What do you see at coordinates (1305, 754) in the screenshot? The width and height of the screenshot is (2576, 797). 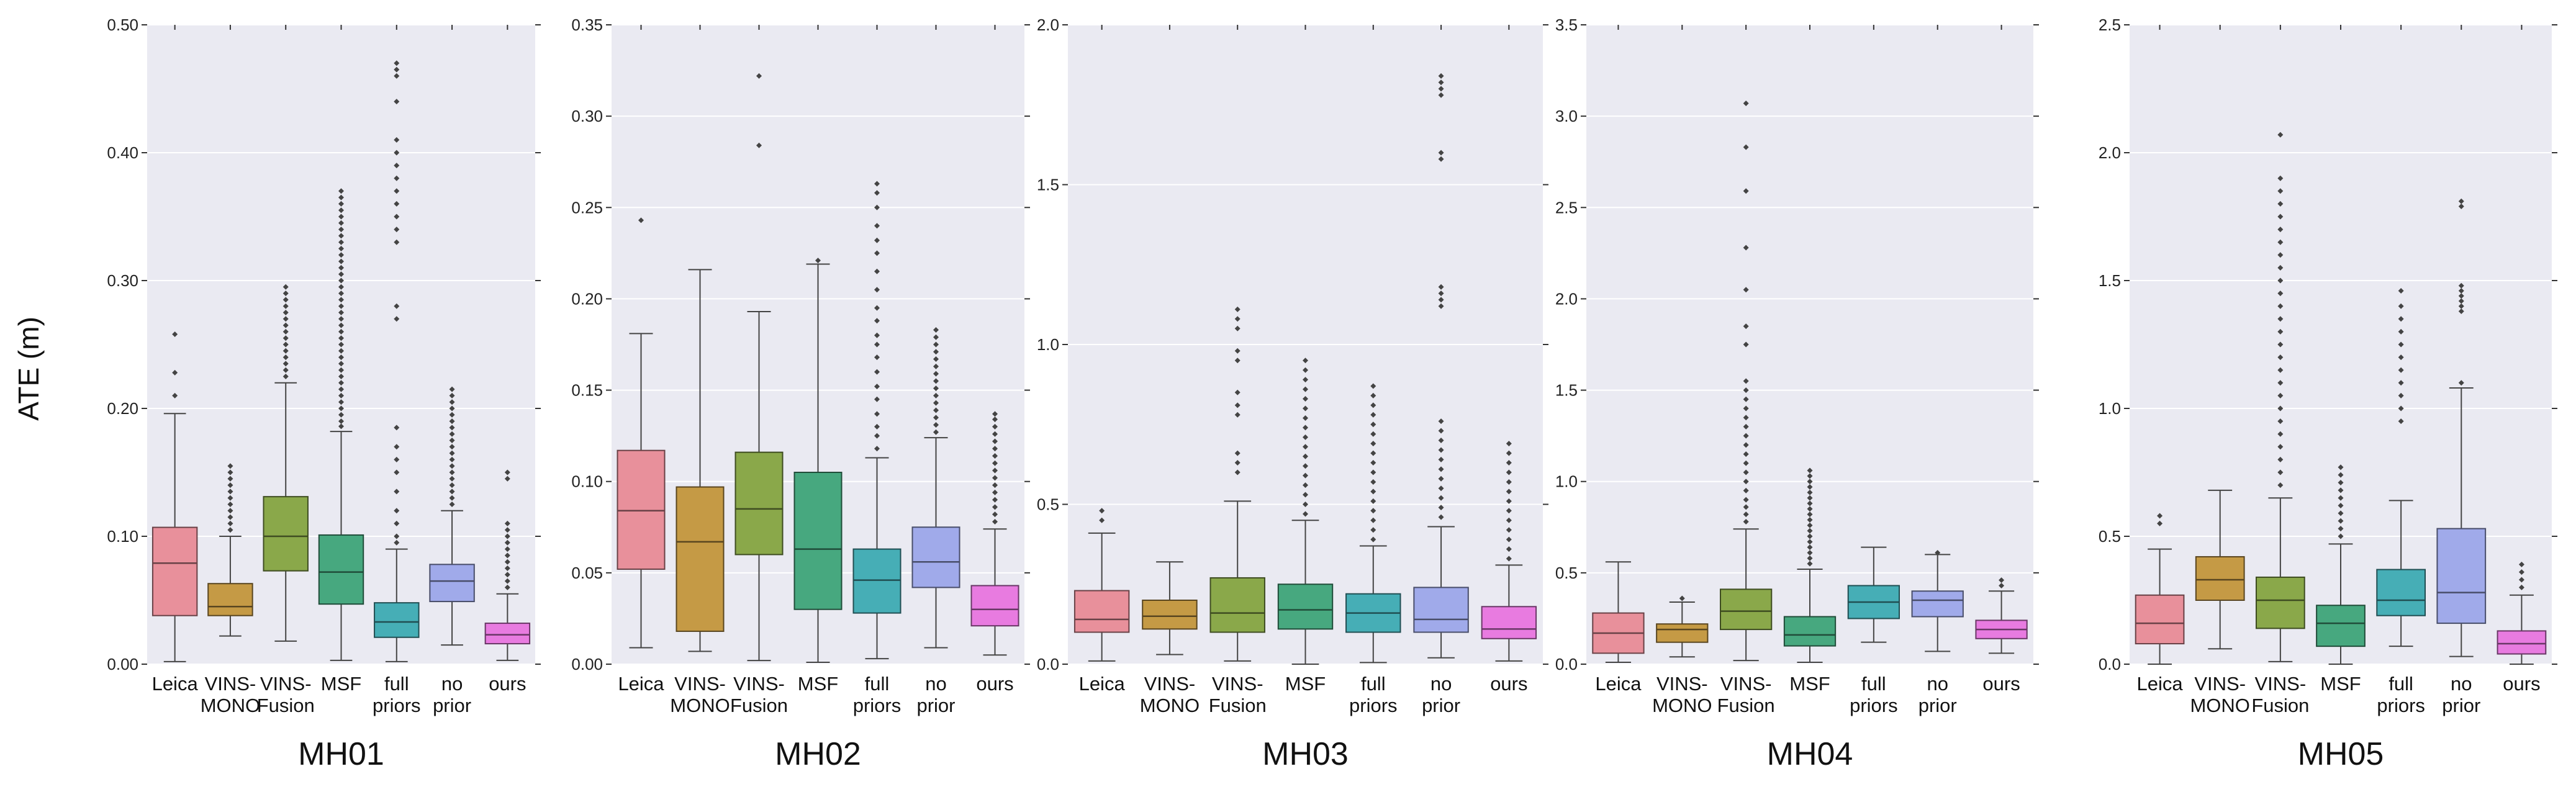 I see `panel-title: MH03` at bounding box center [1305, 754].